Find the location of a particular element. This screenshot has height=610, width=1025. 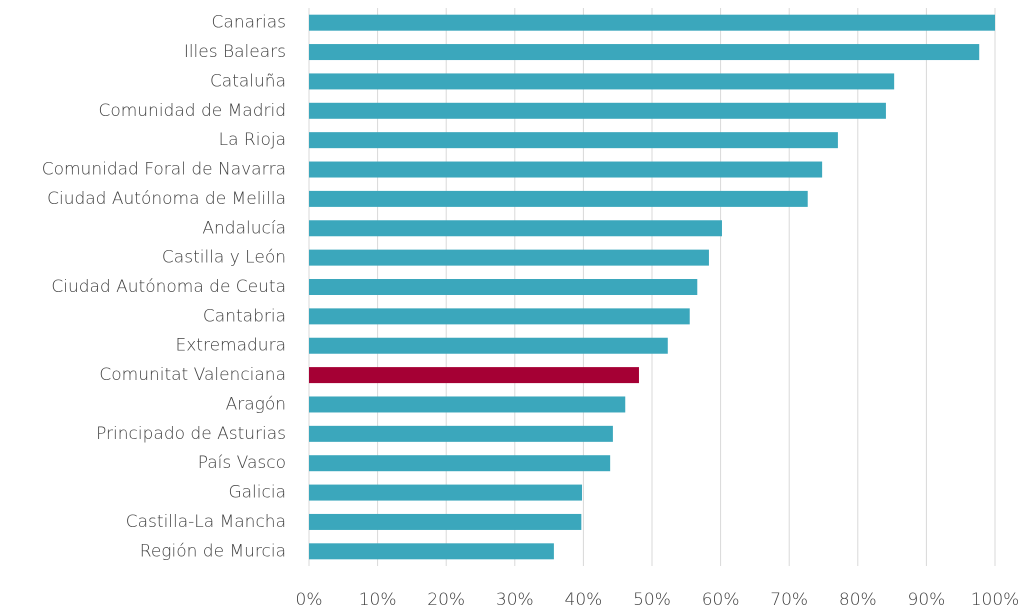

y-tick-label: Aragón is located at coordinates (256, 404).